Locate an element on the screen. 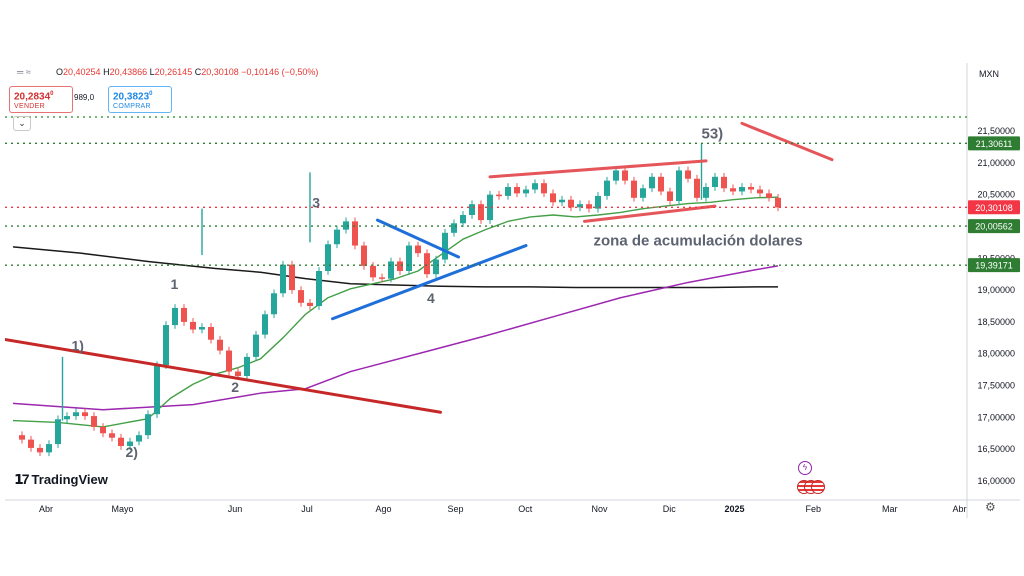 The width and height of the screenshot is (1024, 576). close-label: C is located at coordinates (198, 72).